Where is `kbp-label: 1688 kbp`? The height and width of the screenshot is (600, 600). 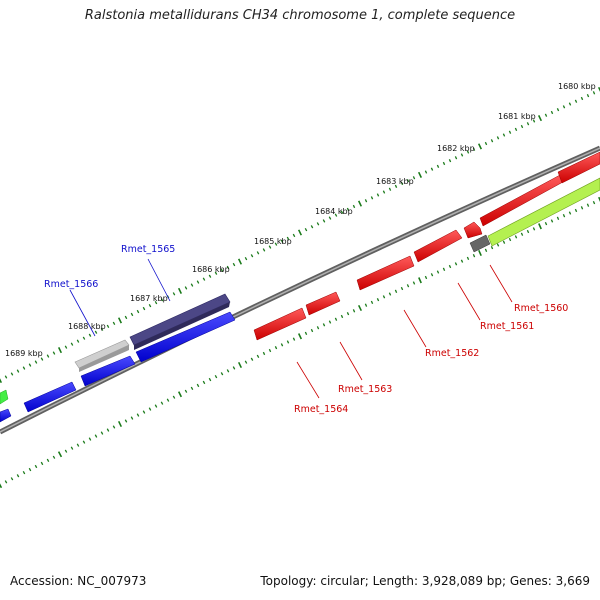 kbp-label: 1688 kbp is located at coordinates (87, 326).